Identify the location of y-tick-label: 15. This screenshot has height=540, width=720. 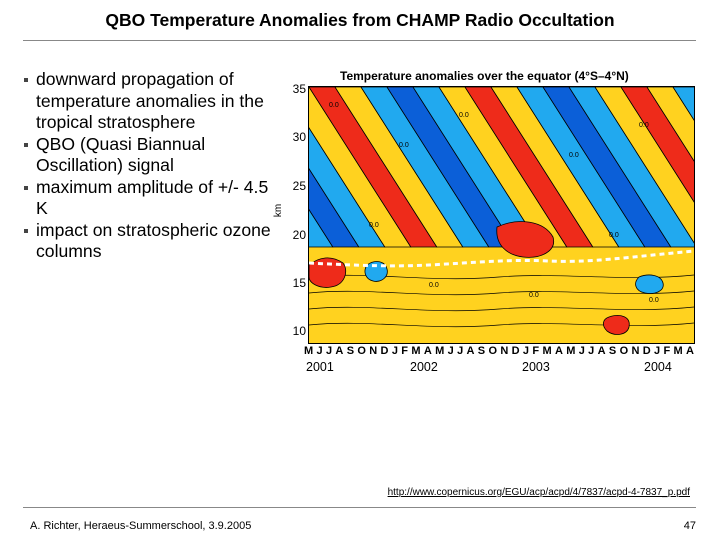
(299, 283).